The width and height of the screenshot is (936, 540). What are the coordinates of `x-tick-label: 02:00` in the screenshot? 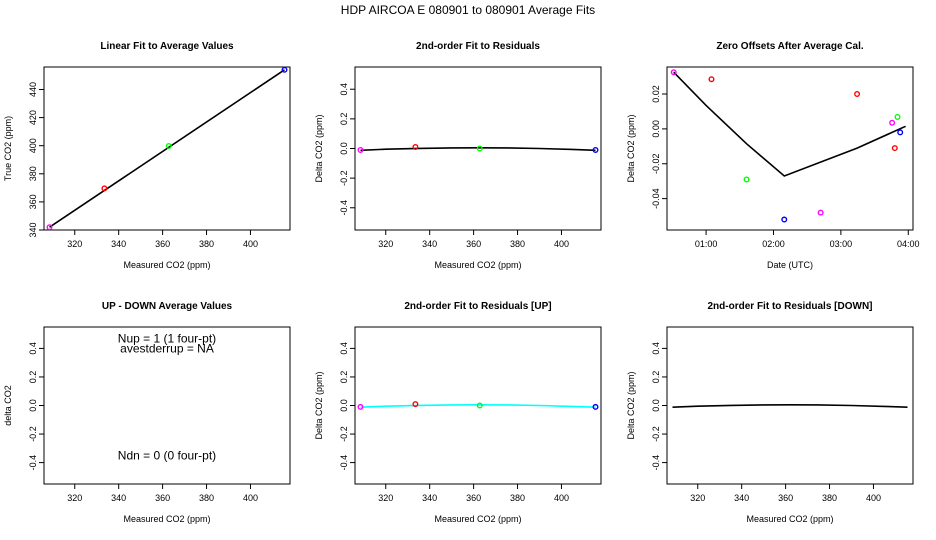 It's located at (773, 244).